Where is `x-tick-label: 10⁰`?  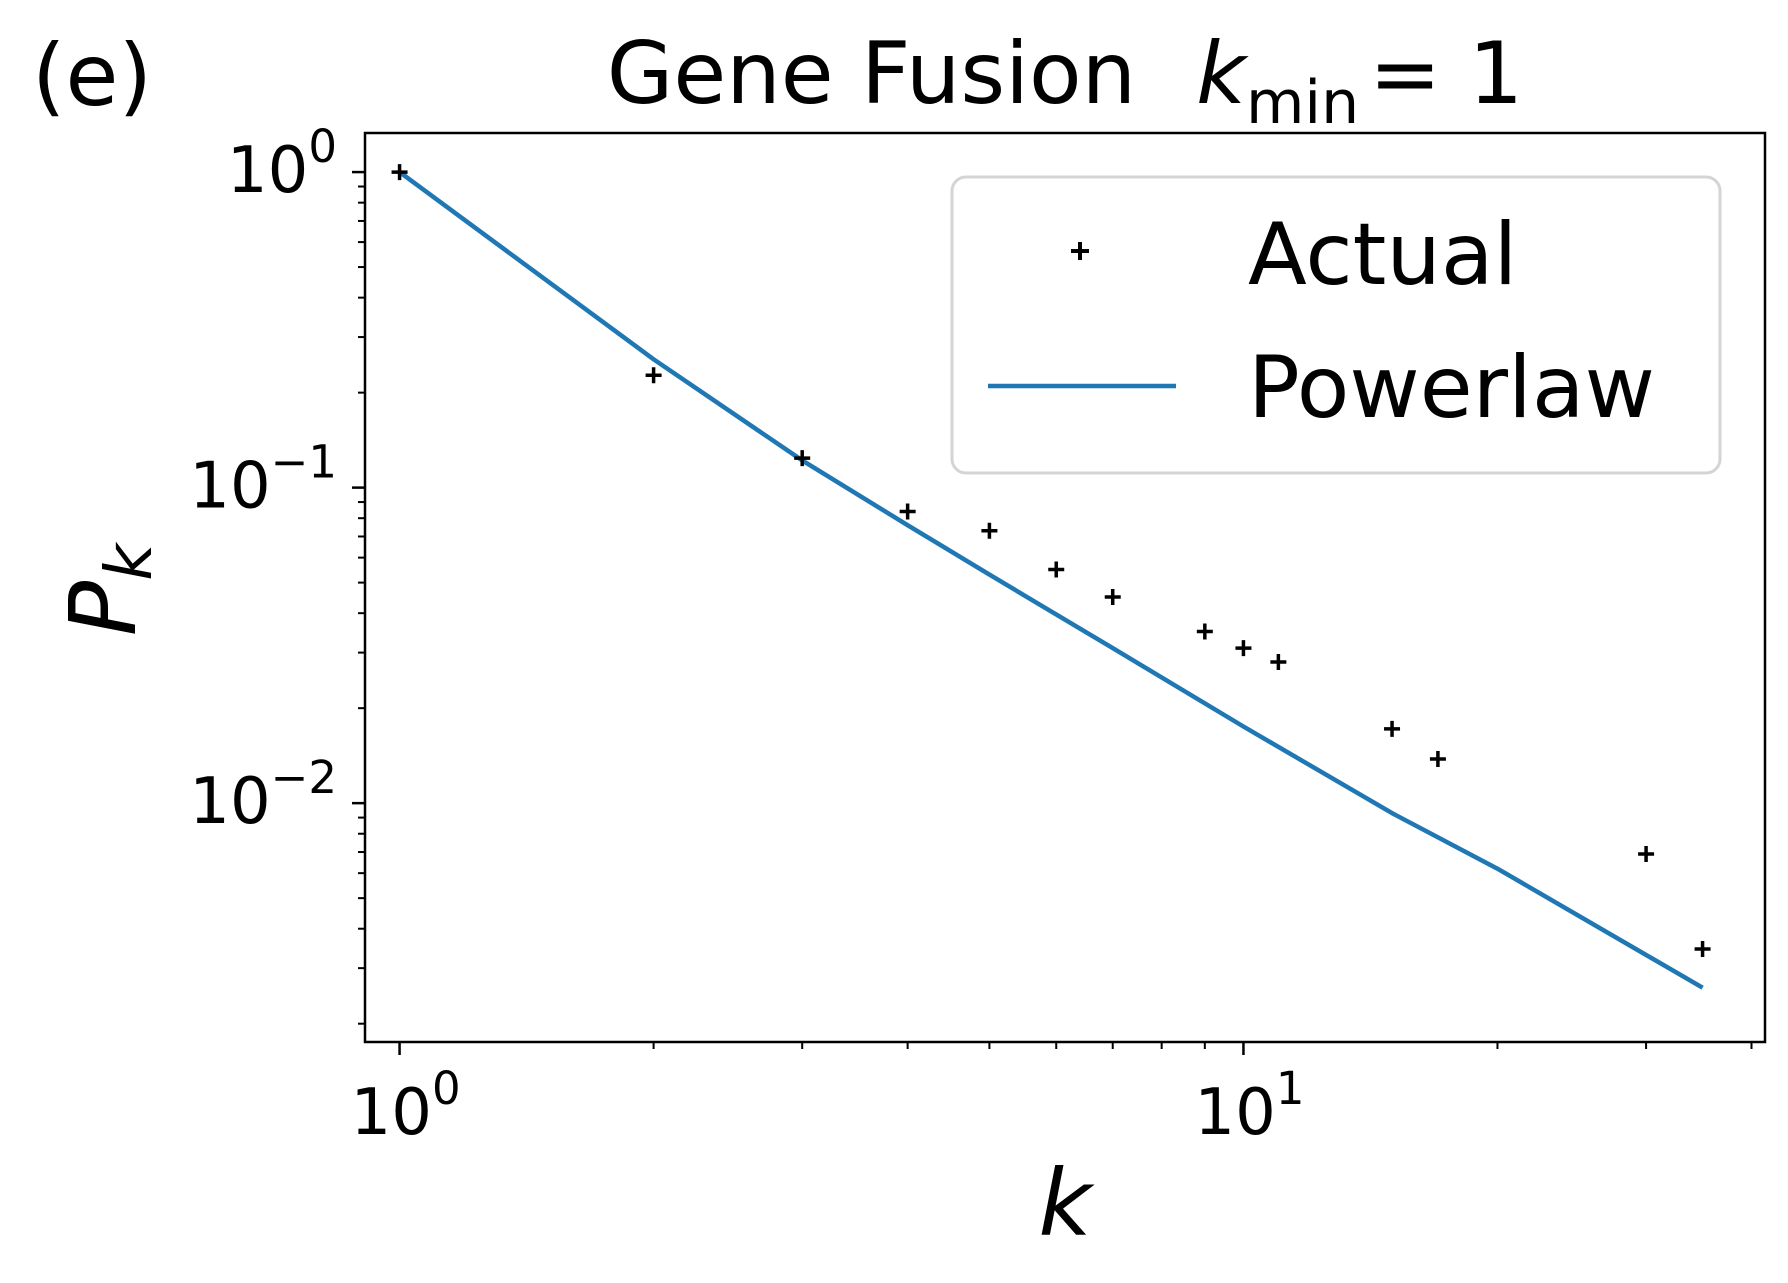
x-tick-label: 10⁰ is located at coordinates (406, 1106).